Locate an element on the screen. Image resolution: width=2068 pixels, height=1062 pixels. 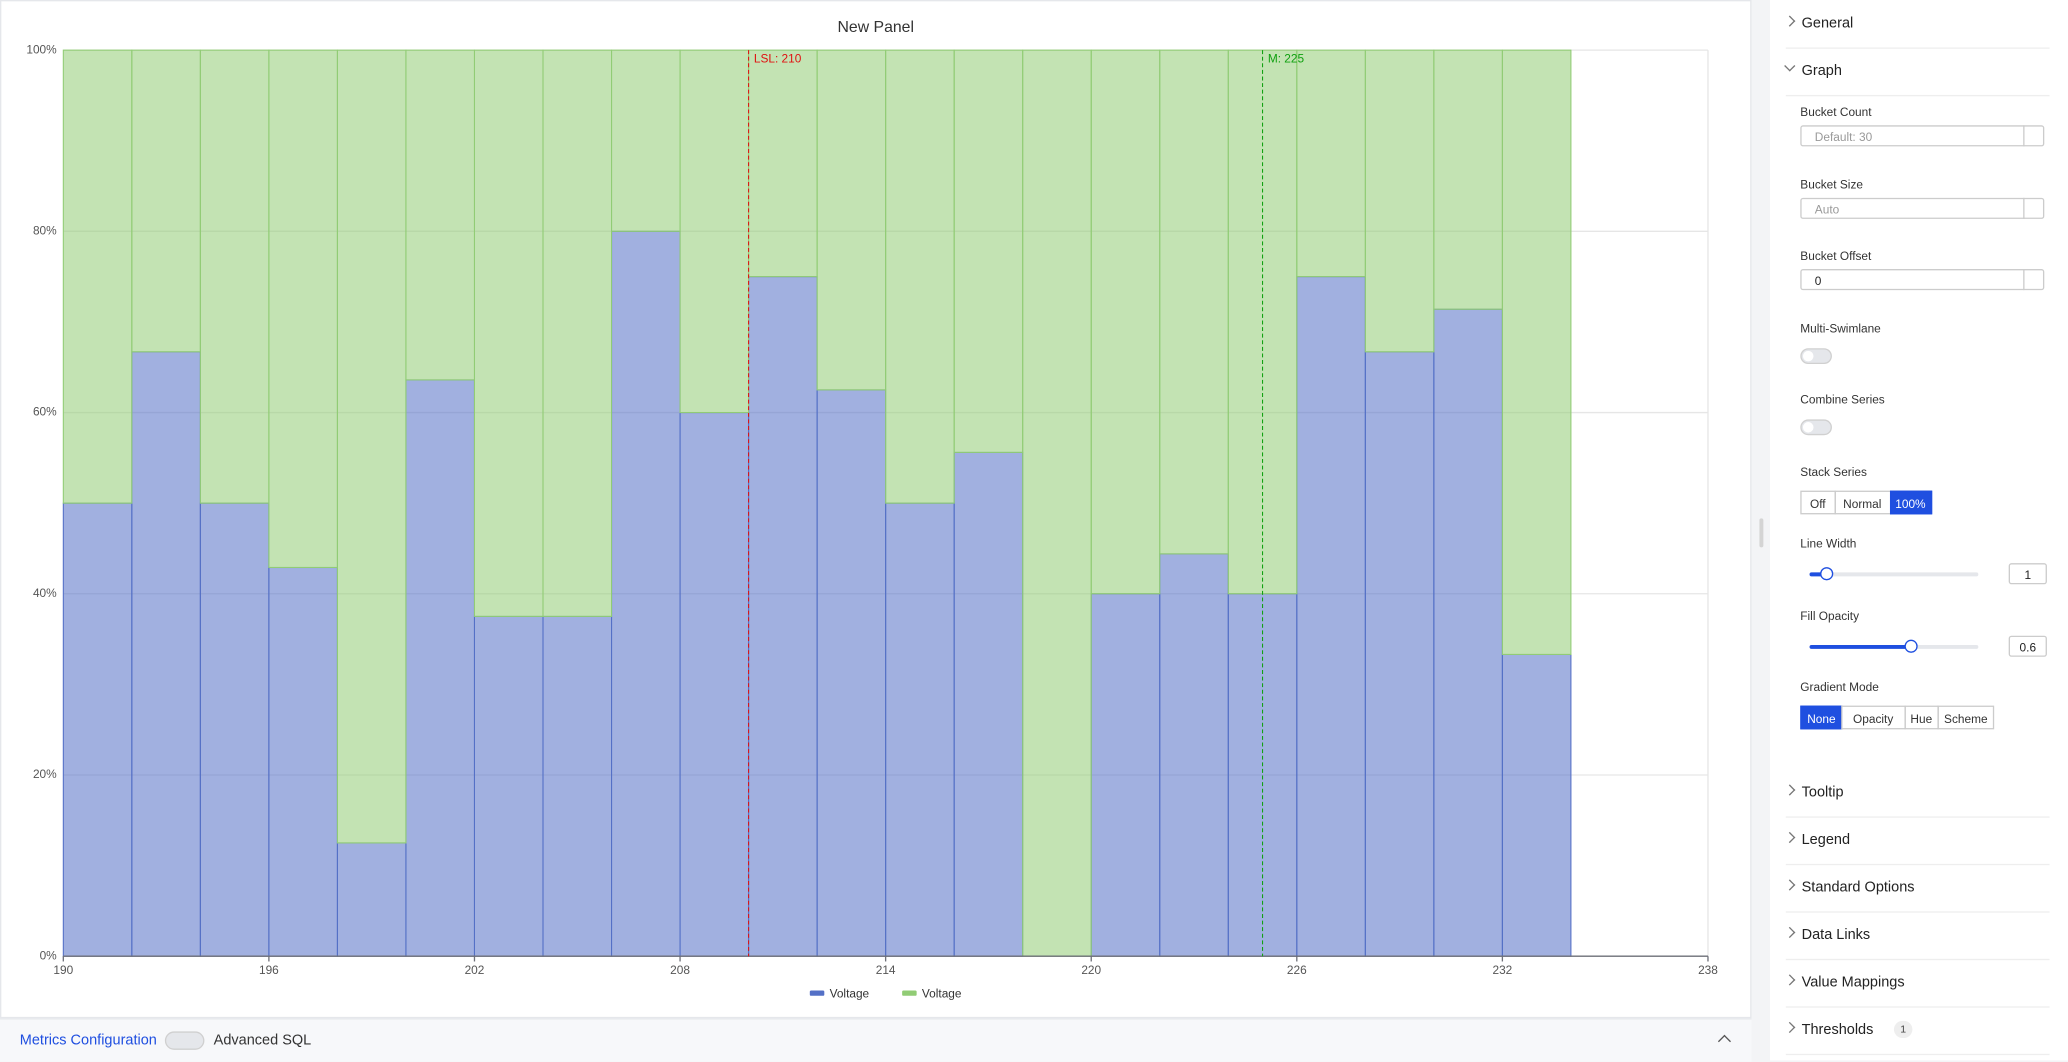
y-tick-label: 100% is located at coordinates (41, 49).